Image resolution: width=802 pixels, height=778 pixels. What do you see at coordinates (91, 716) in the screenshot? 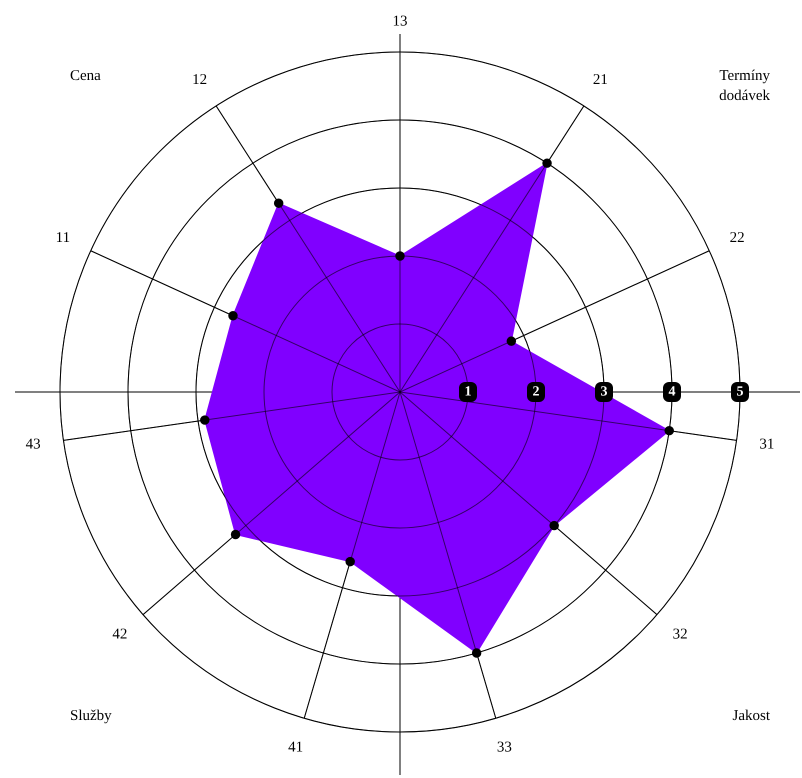
I see `text: Služby` at bounding box center [91, 716].